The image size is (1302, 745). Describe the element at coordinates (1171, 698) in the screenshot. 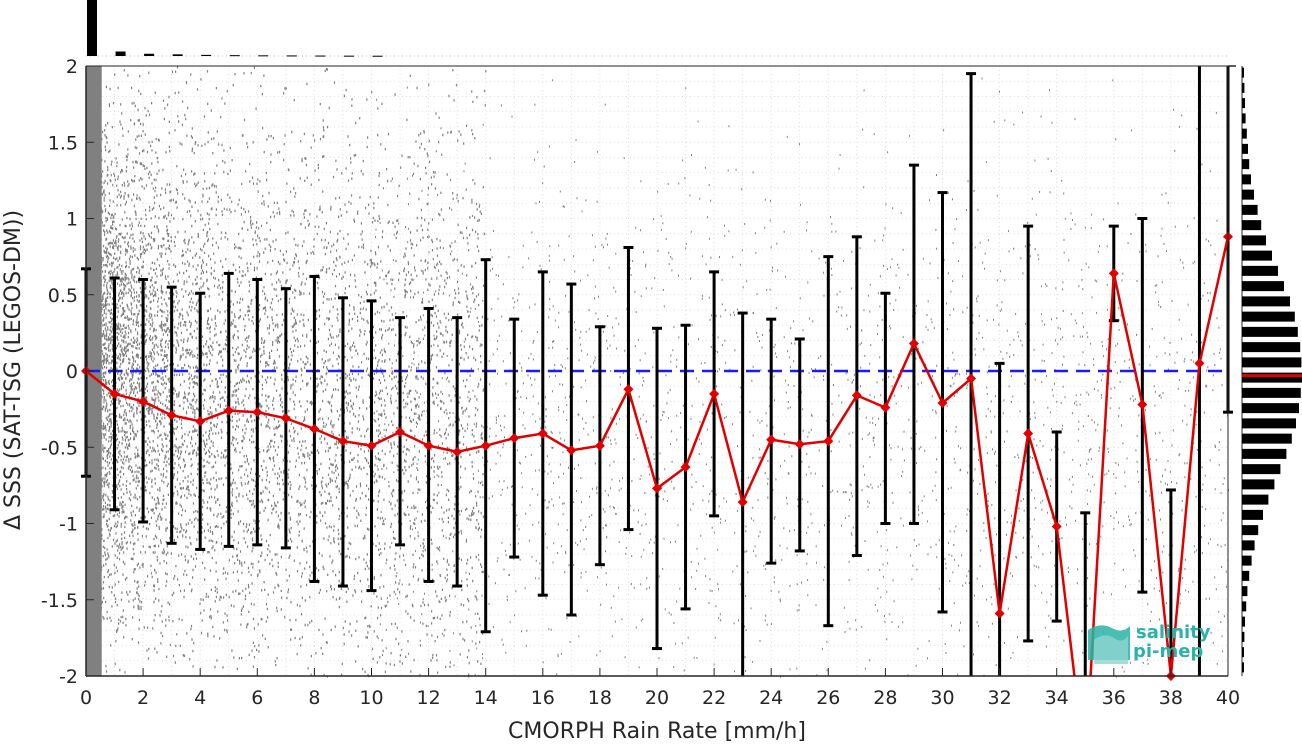

I see `x-tick-label: 38` at that location.